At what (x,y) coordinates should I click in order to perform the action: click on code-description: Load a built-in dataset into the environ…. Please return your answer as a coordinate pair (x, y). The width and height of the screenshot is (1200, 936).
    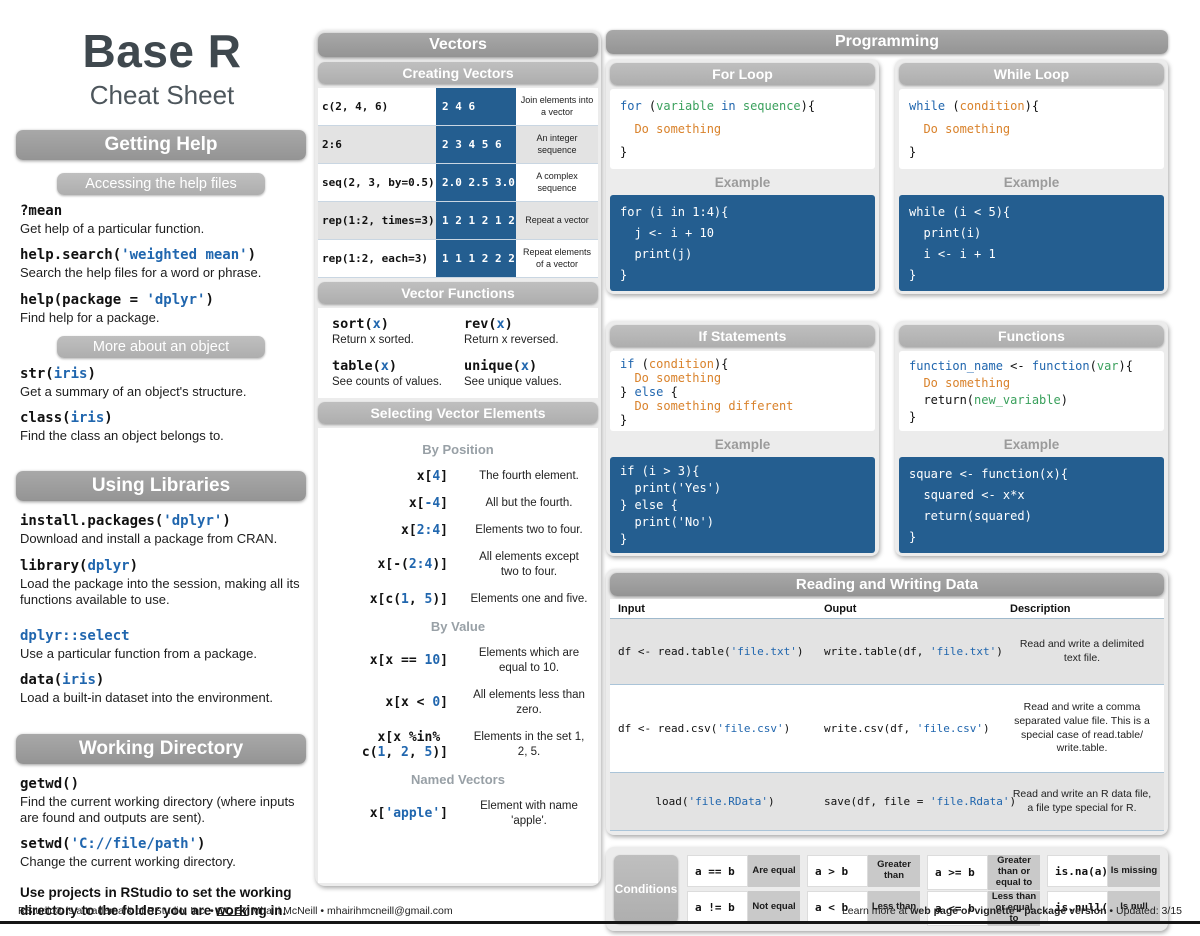
    Looking at the image, I should click on (146, 698).